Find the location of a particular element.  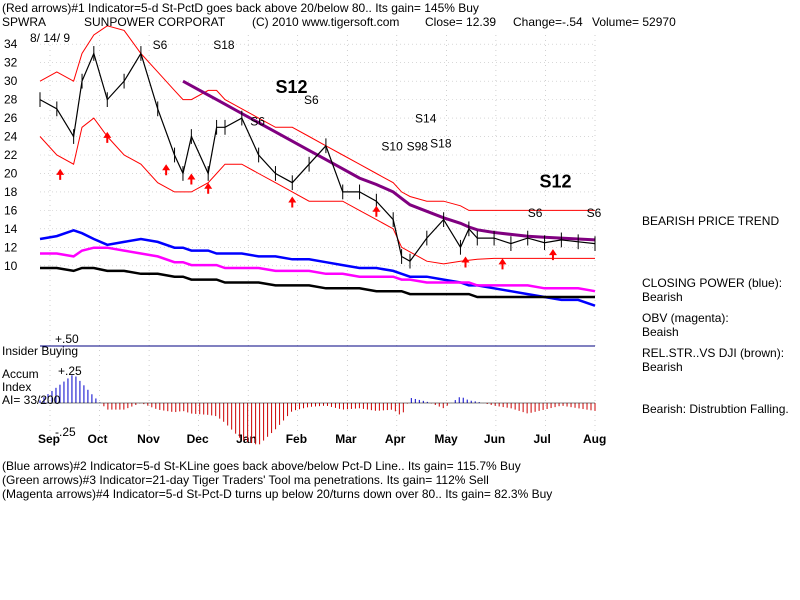

signal-label: S10 is located at coordinates (392, 146).